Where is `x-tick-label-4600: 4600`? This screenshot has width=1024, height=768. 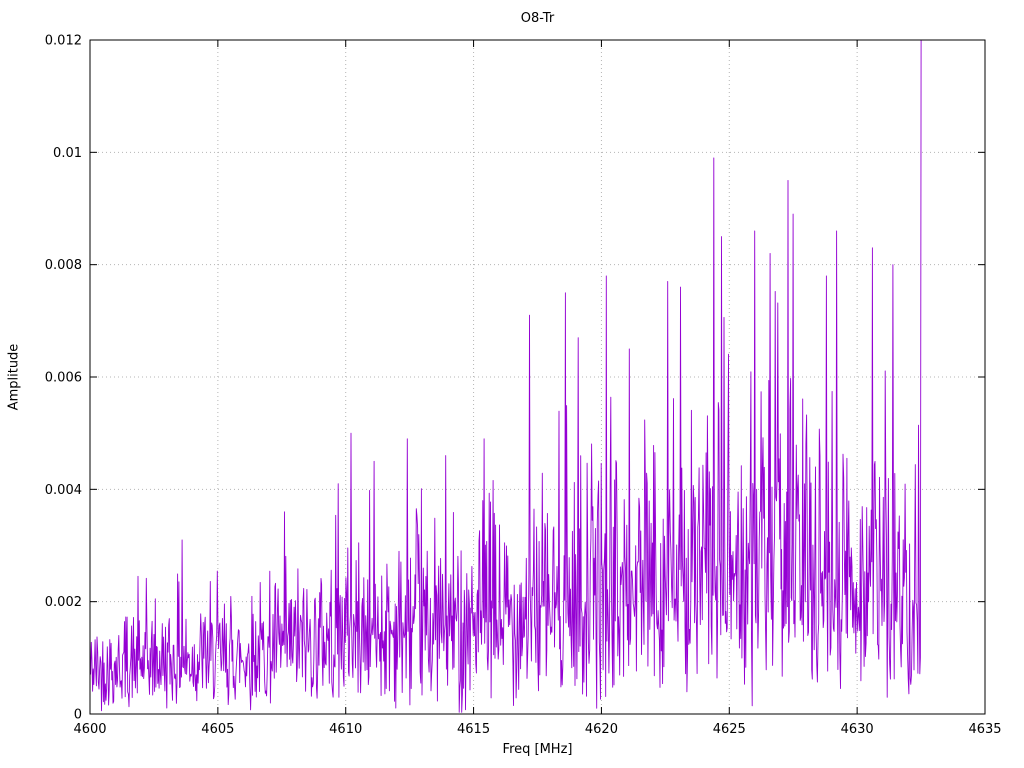 x-tick-label-4600: 4600 is located at coordinates (89, 729).